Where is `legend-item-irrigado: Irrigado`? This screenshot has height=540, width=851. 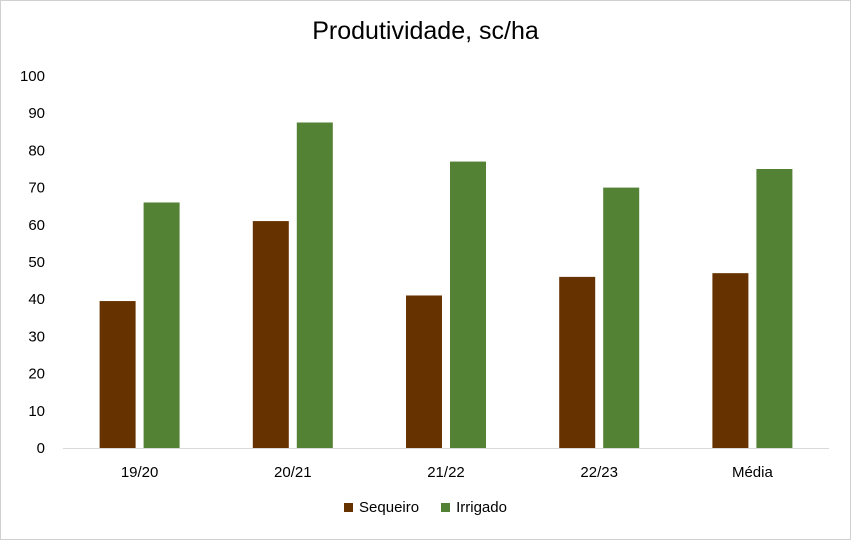 legend-item-irrigado: Irrigado is located at coordinates (474, 507).